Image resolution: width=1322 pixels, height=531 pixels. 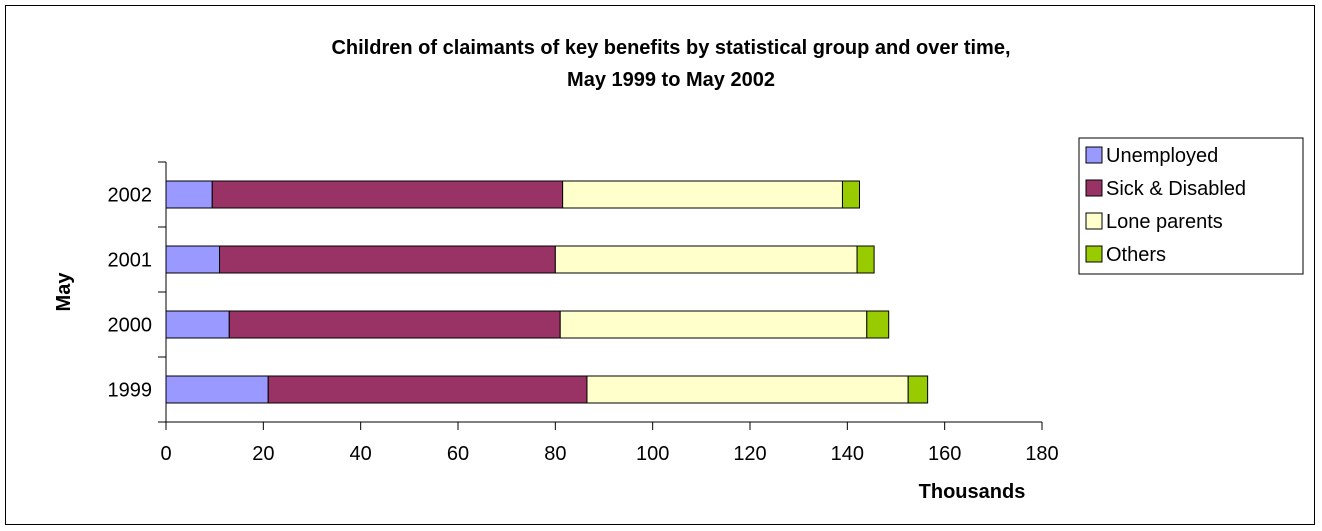 What do you see at coordinates (944, 454) in the screenshot?
I see `x-tick-label: 160` at bounding box center [944, 454].